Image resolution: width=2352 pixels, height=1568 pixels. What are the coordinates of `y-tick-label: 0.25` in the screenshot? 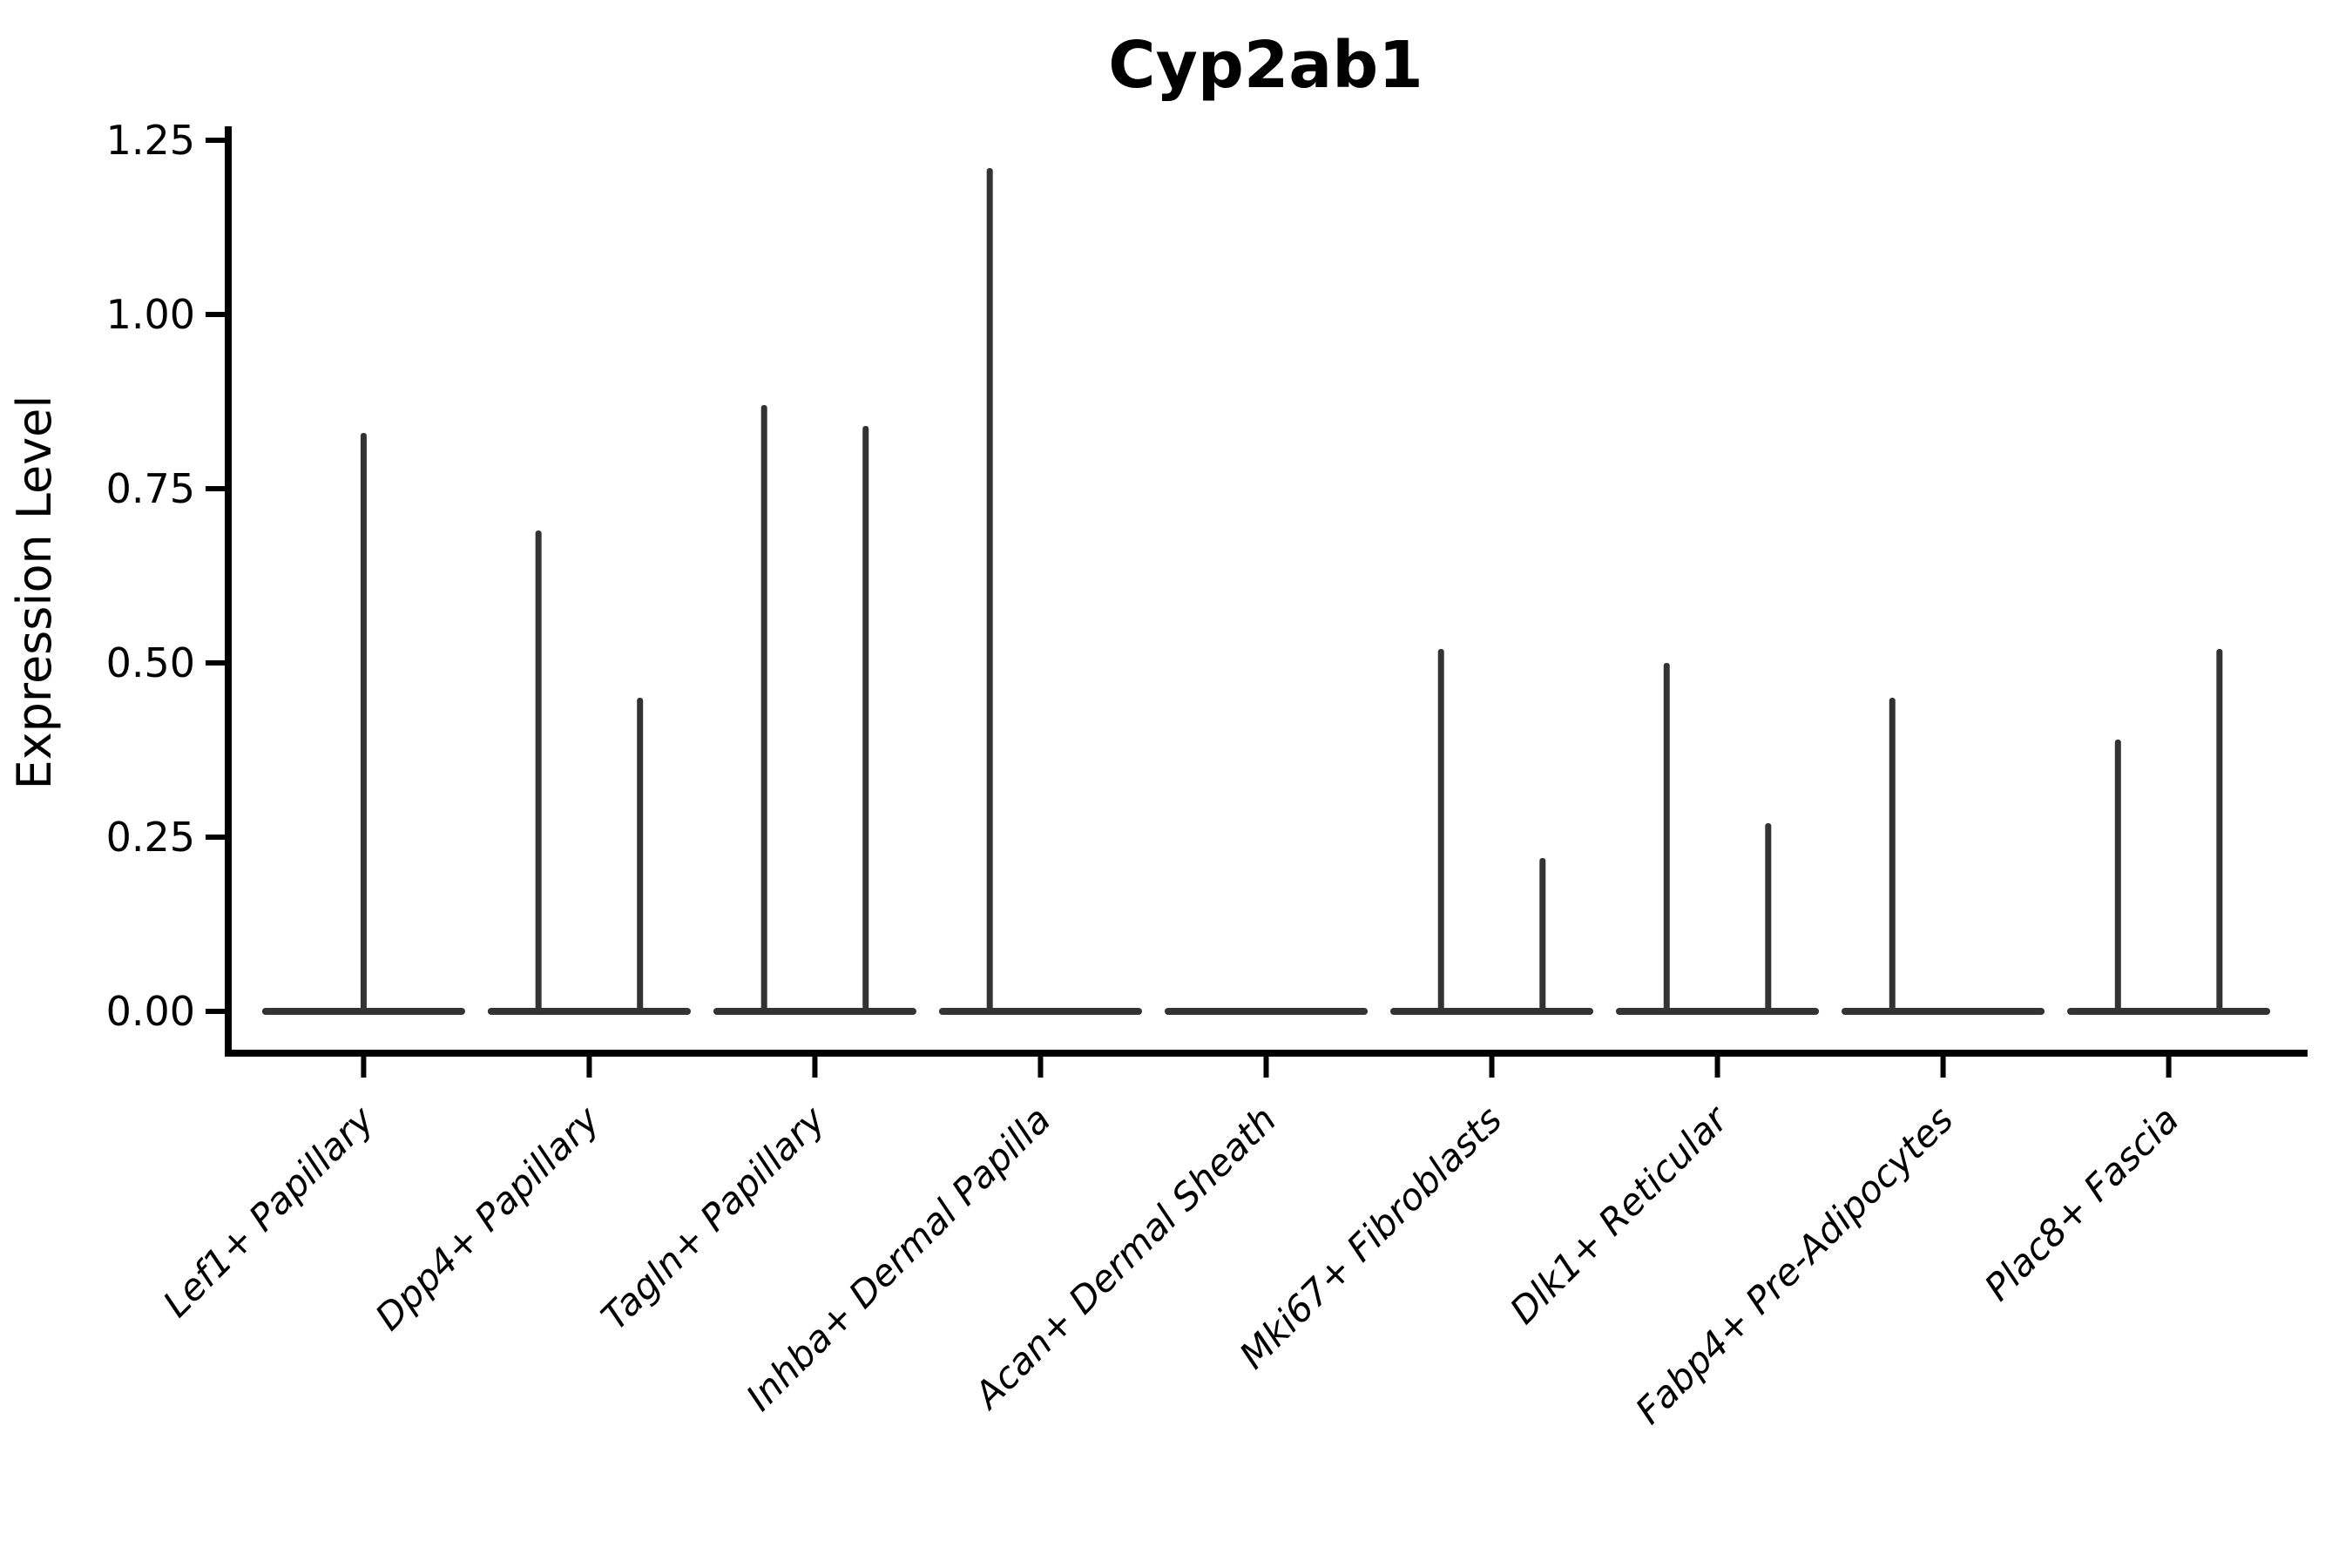 It's located at (150, 837).